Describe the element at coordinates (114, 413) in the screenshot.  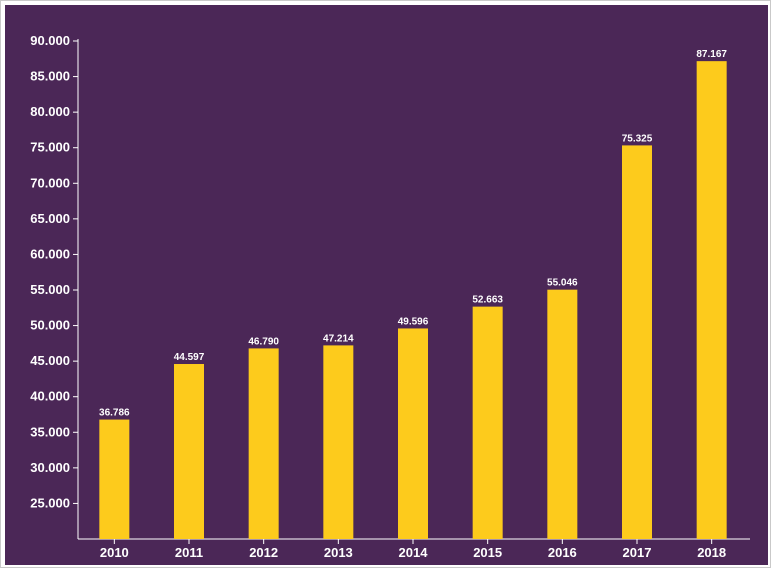
I see `bar-value-label: 36.786` at that location.